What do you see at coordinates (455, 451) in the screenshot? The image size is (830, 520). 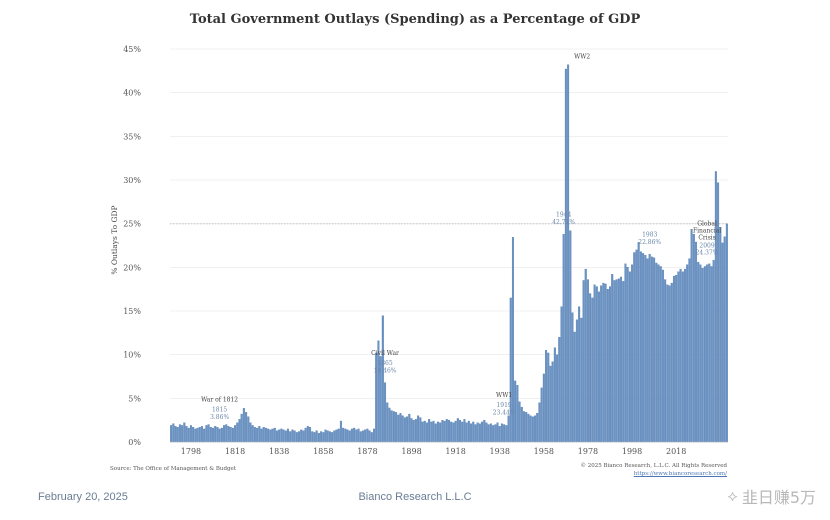 I see `x-tick-label: 1918` at bounding box center [455, 451].